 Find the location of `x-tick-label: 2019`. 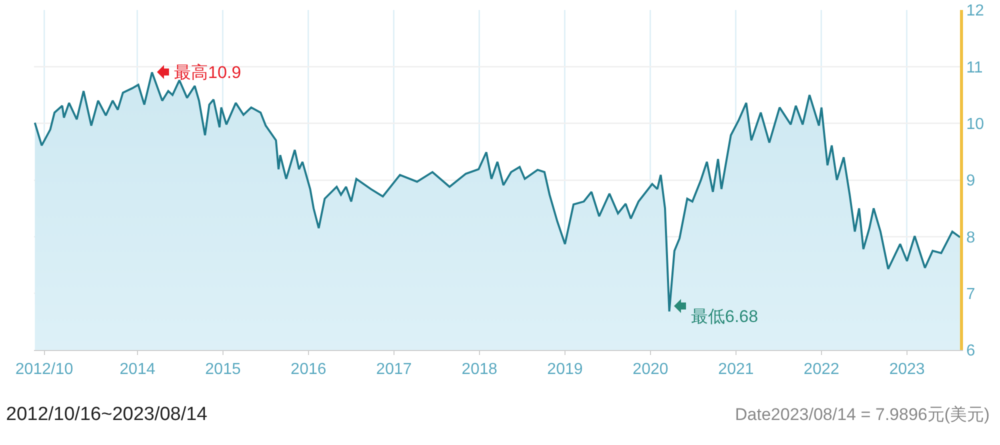

x-tick-label: 2019 is located at coordinates (565, 369).